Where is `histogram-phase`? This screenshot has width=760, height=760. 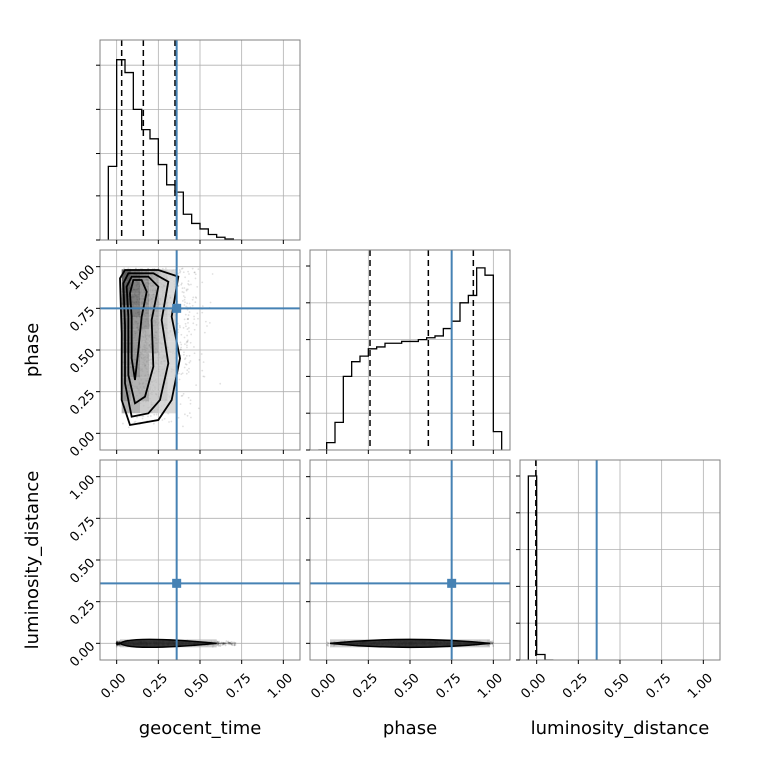 histogram-phase is located at coordinates (410, 358).